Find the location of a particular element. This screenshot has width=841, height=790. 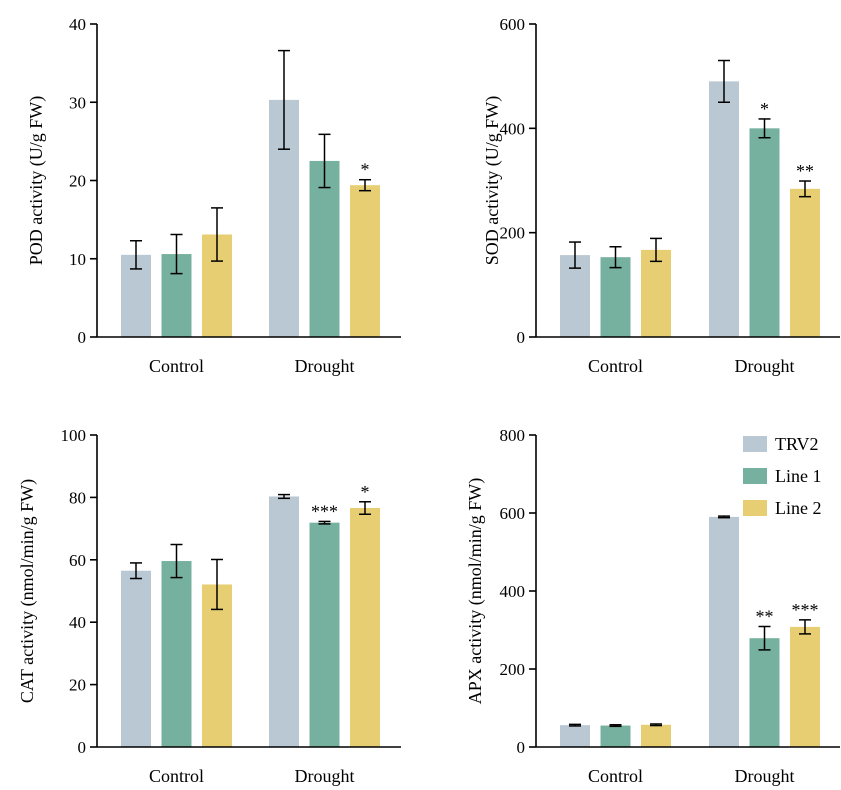

apx-y-axis-title: APX activity (nmol/min/g FW) is located at coordinates (475, 591).